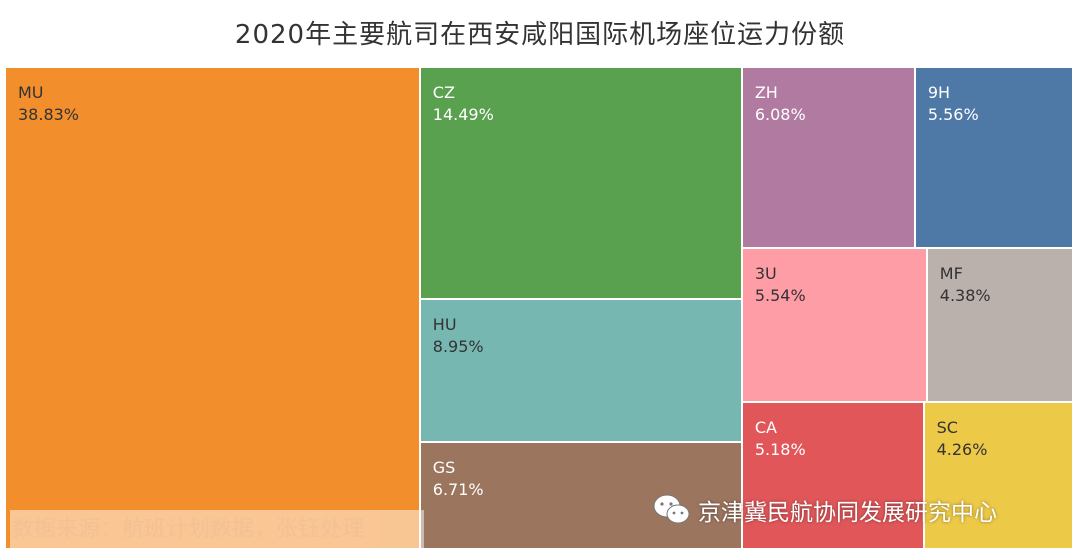 The width and height of the screenshot is (1080, 557). Describe the element at coordinates (780, 450) in the screenshot. I see `cell-value: 5.18%` at that location.